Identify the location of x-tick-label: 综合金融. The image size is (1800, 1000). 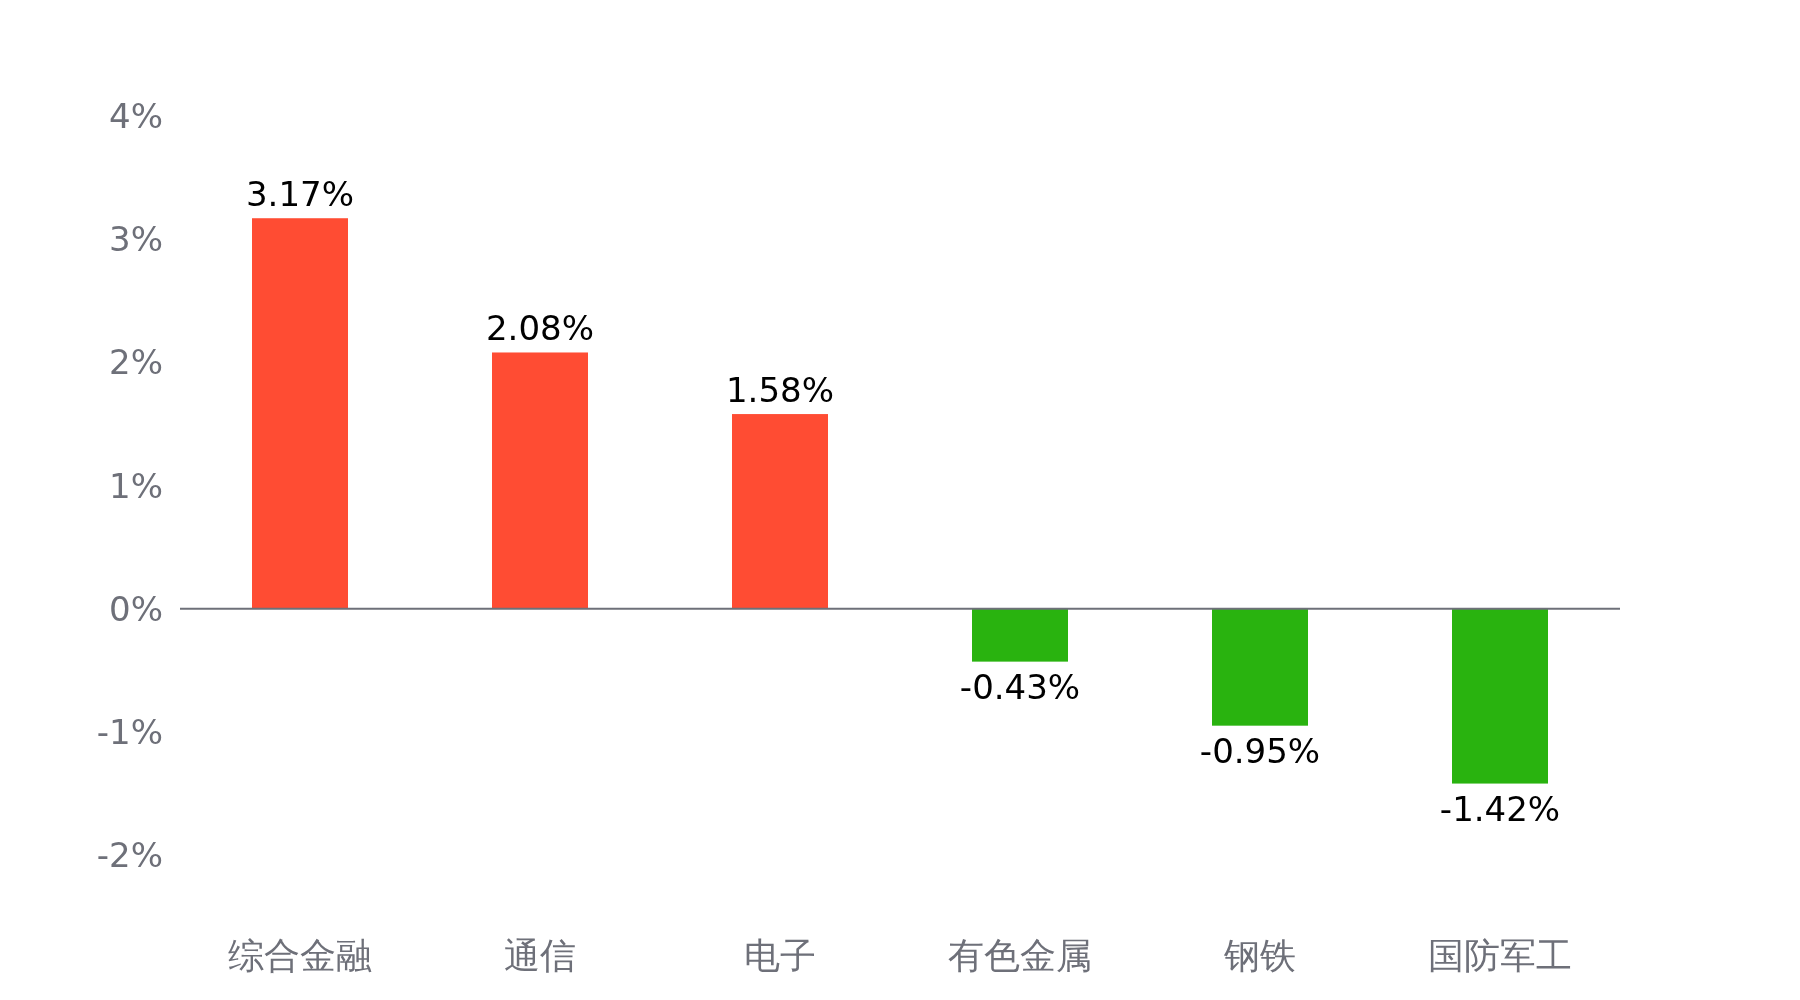
(300, 955).